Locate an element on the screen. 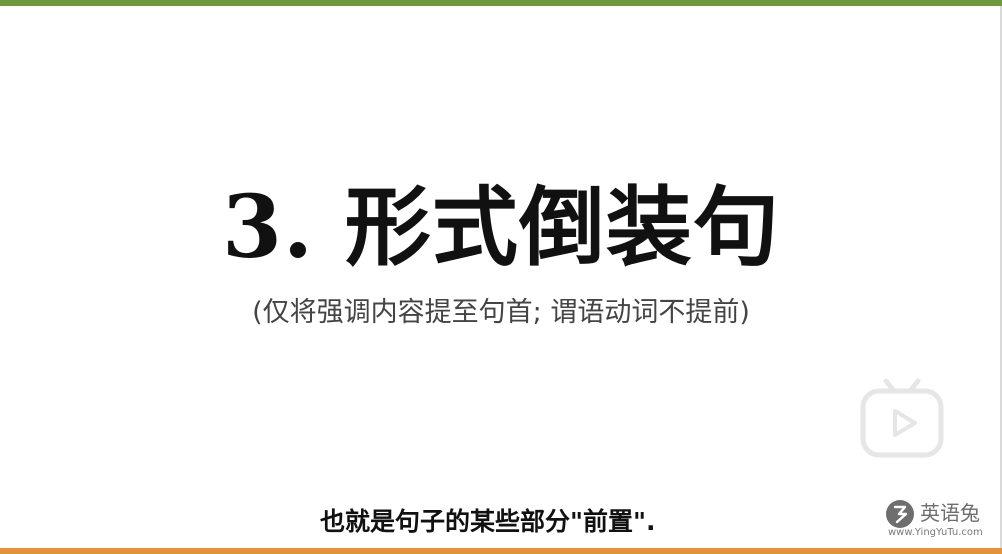 The height and width of the screenshot is (554, 1002). video-caption: 也就是句子的某些部分"前置". is located at coordinates (488, 521).